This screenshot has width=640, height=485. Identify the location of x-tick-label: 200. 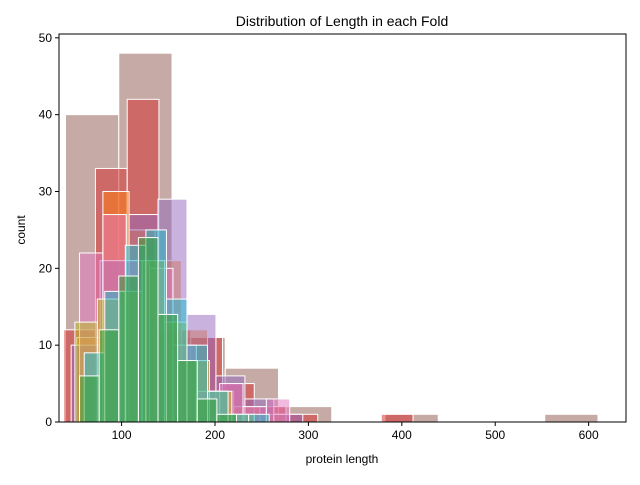
(215, 435).